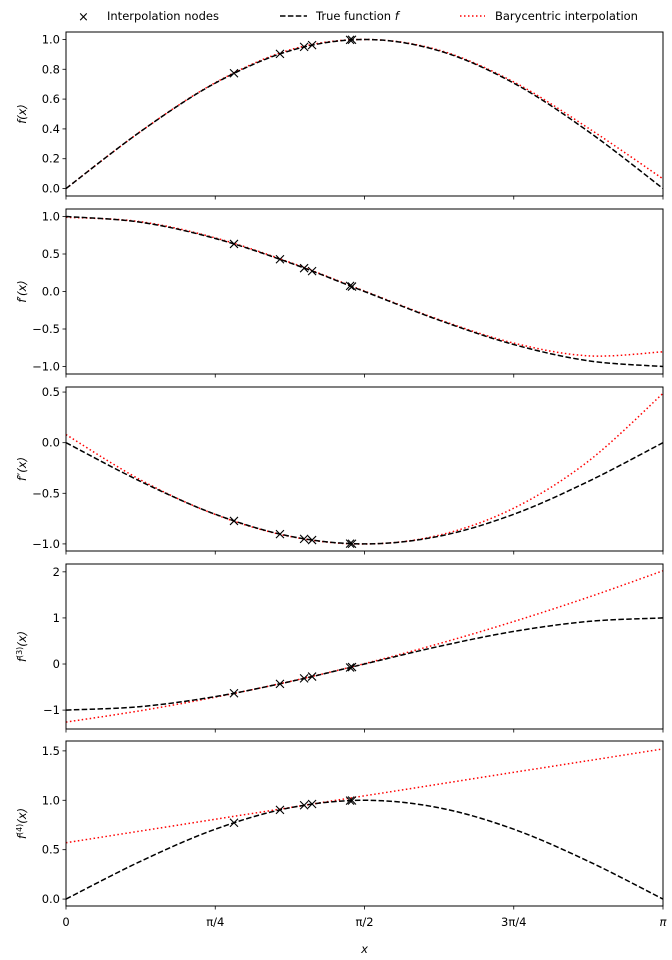  I want to click on y-tick-label: 1.5, so click(51, 751).